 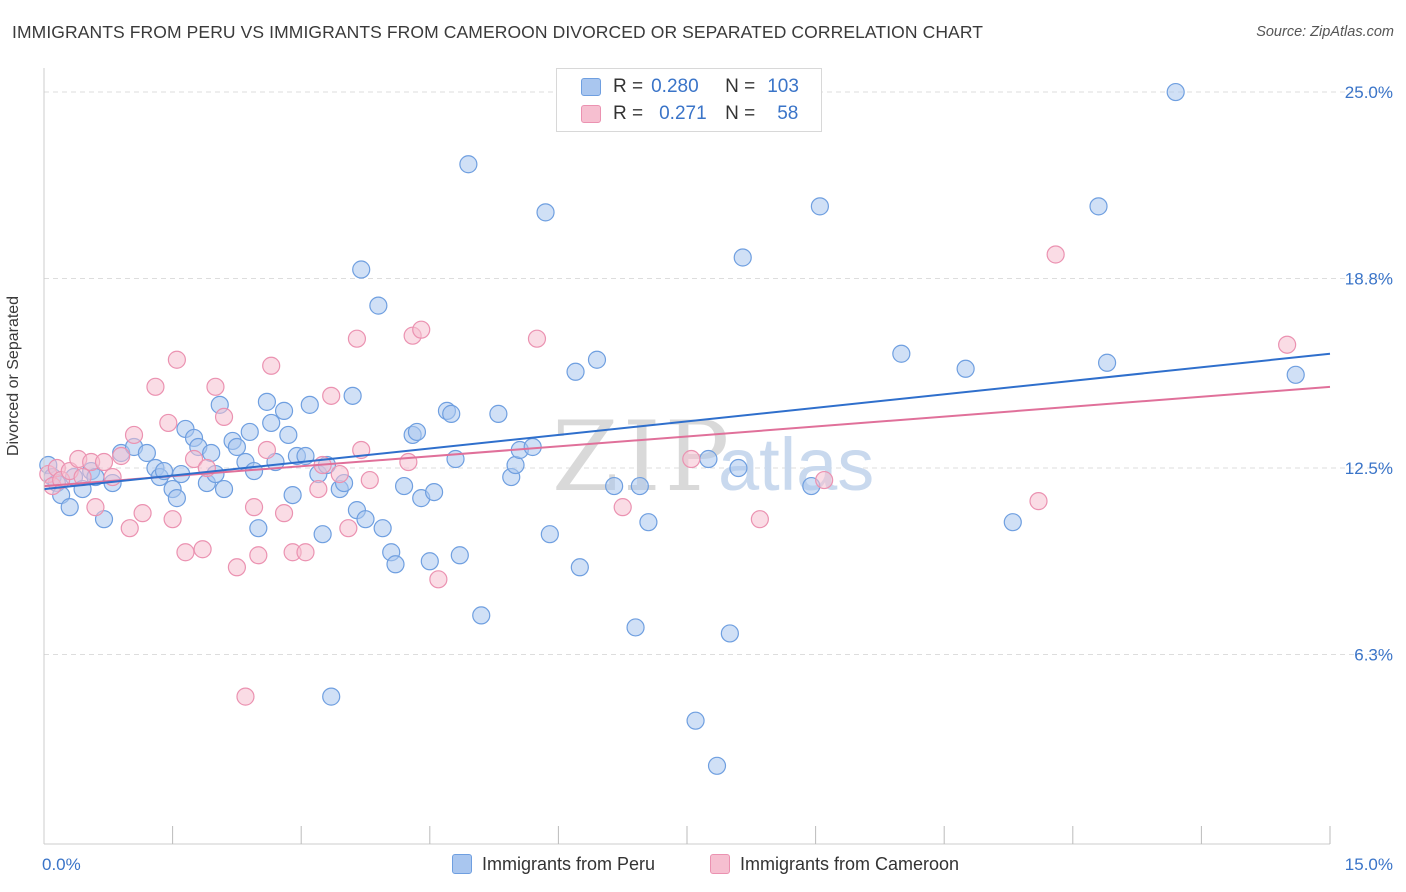 I want to click on y-axis-label: Divorced or Separated, so click(x=13, y=375).